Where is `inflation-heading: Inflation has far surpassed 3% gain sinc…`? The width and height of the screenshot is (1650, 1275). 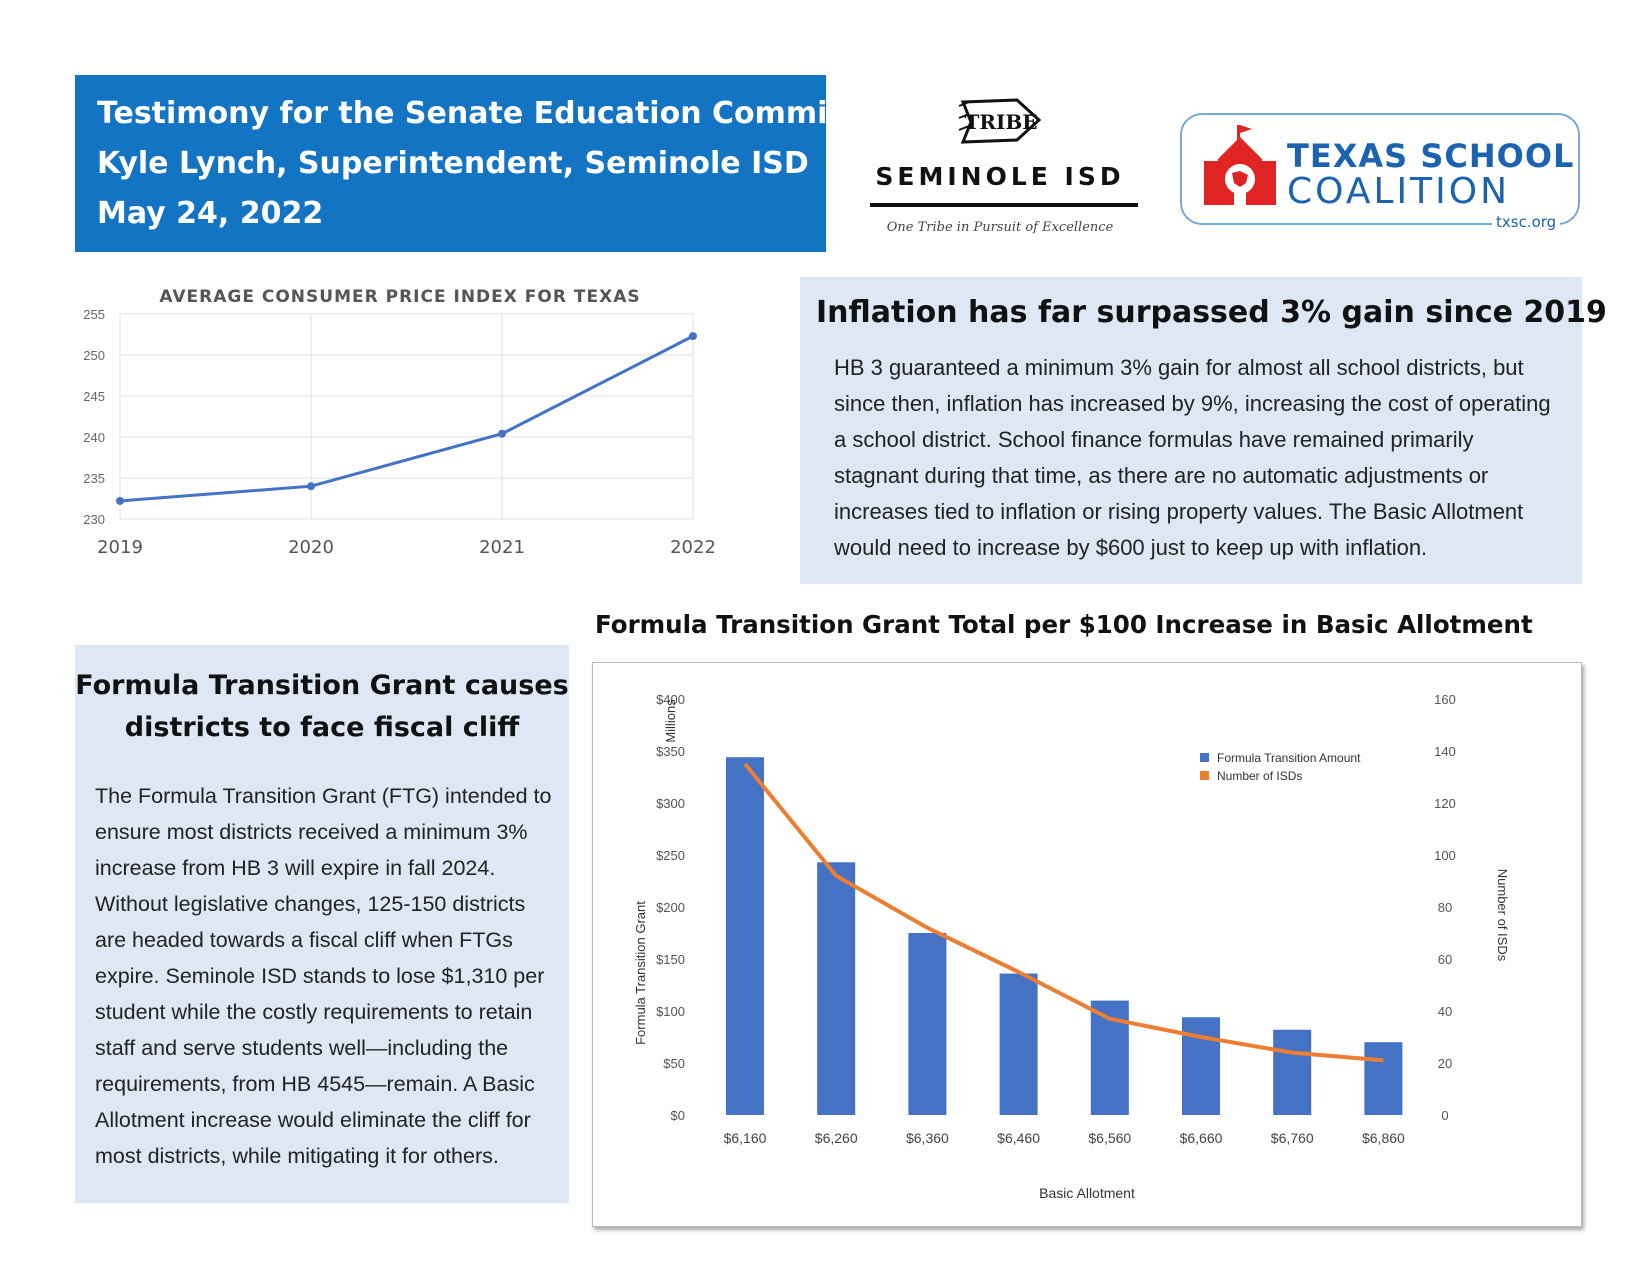 inflation-heading: Inflation has far surpassed 3% gain sinc… is located at coordinates (1211, 312).